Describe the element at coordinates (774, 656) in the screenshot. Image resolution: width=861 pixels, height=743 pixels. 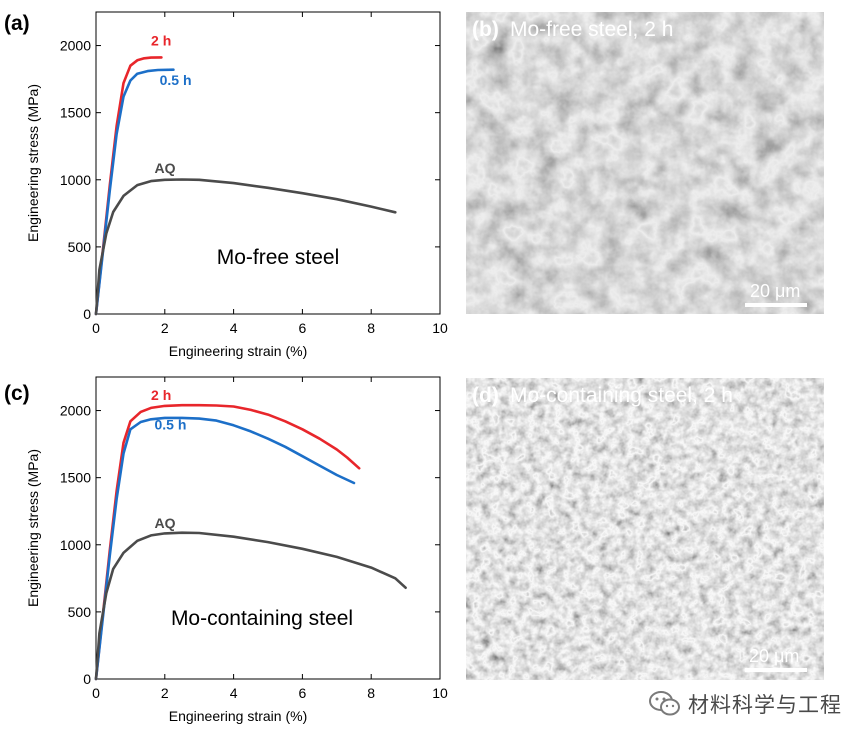
I see `scale-bar-d-label: 20 μm` at that location.